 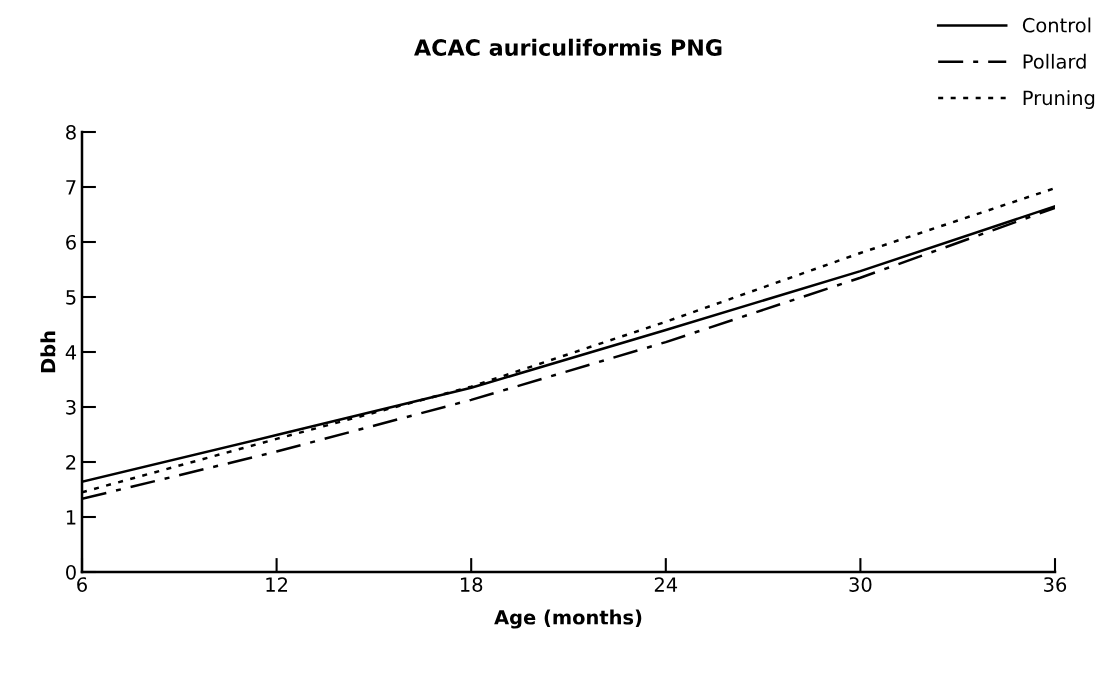 I want to click on y-tick-label: 3, so click(x=71, y=407).